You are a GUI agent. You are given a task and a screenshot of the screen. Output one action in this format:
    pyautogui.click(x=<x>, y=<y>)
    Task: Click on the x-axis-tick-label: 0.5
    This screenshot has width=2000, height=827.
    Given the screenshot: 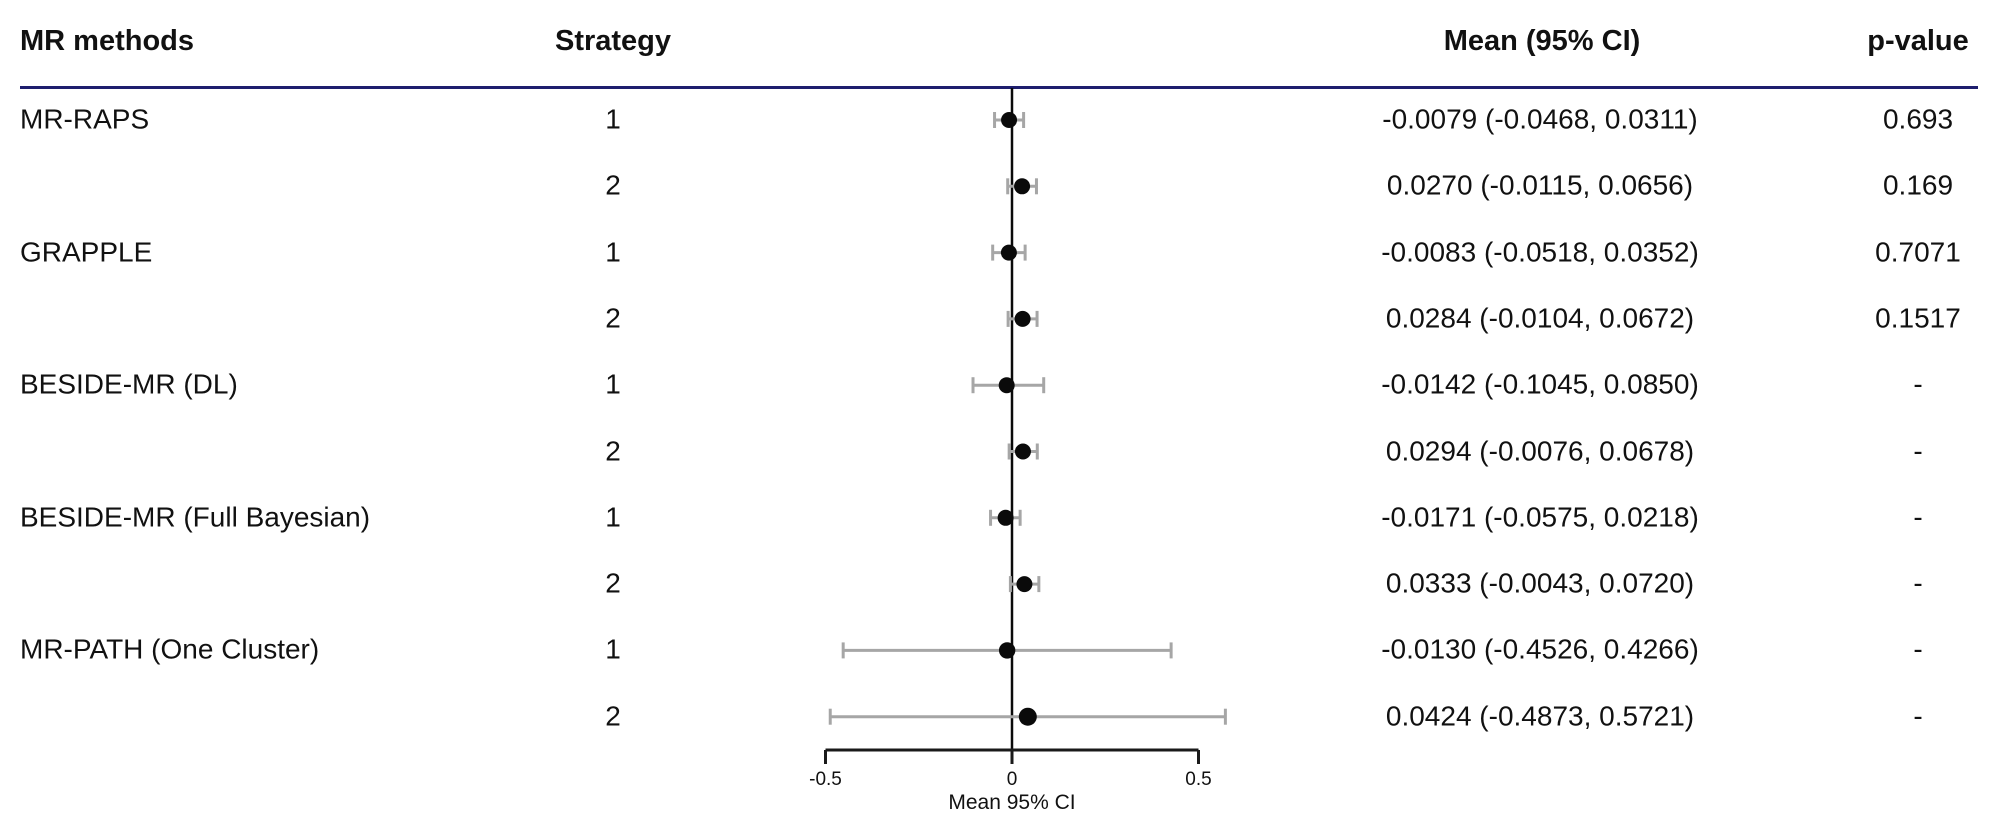 What is the action you would take?
    pyautogui.click(x=1198, y=779)
    